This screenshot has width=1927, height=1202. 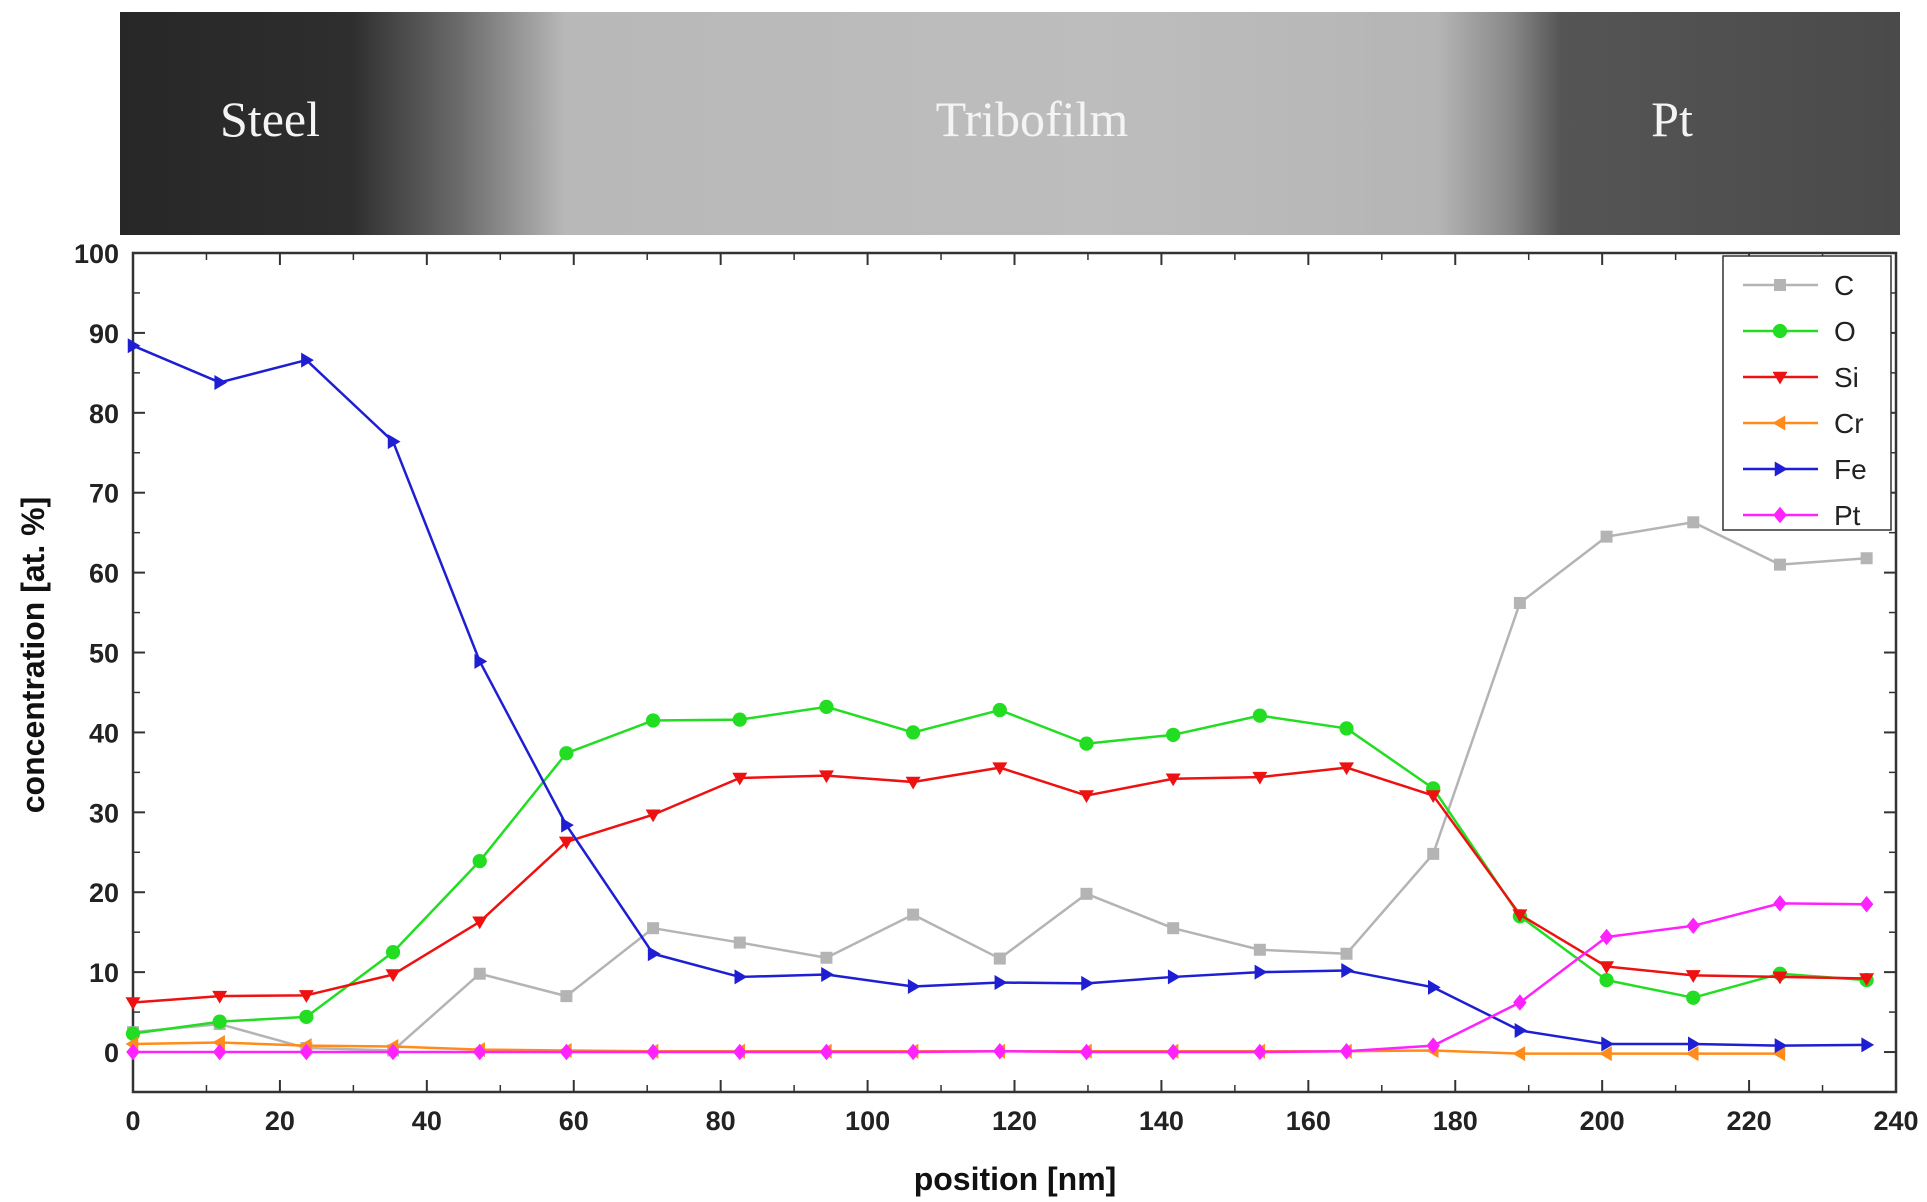 I want to click on series-cr, so click(x=955, y=1048).